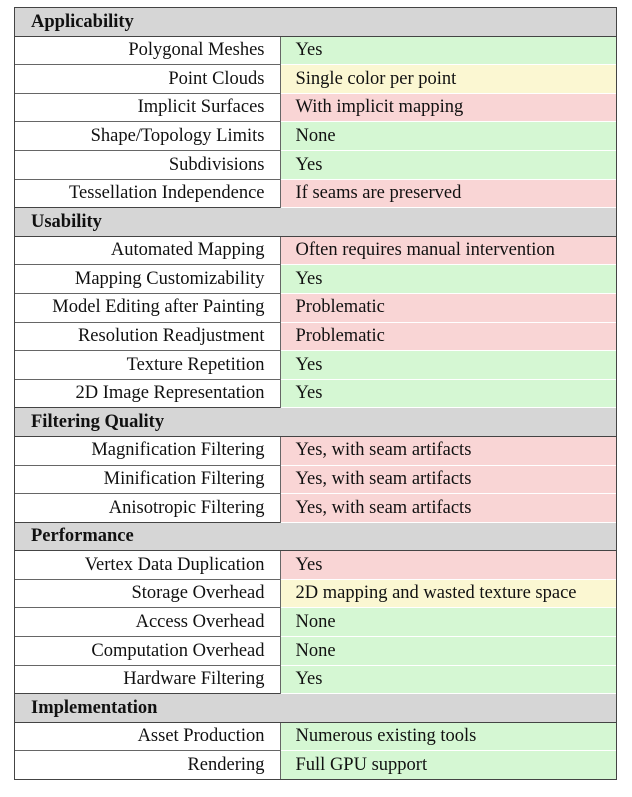 Image resolution: width=632 pixels, height=797 pixels. I want to click on table-row: Model Editing after Painting Problematic, so click(316, 308).